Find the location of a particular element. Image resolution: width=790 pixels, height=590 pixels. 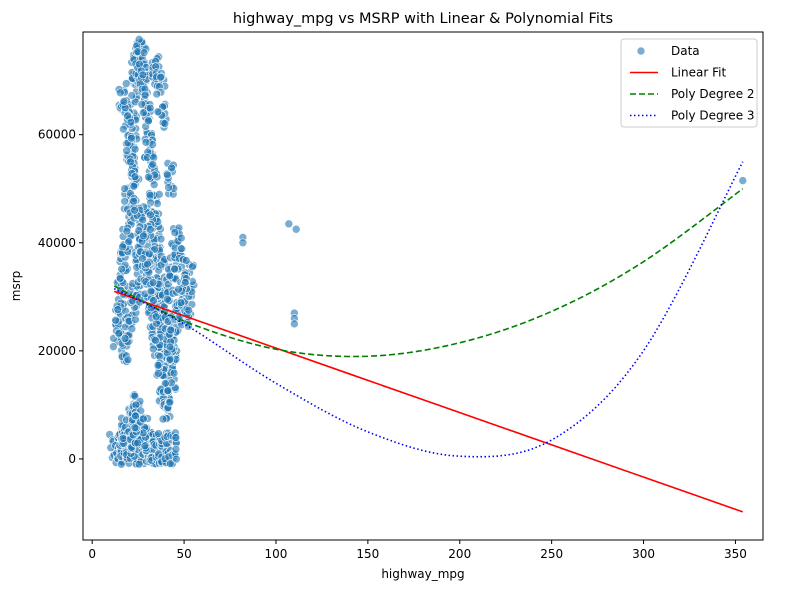

legend-entry: Poly Degree 3 is located at coordinates (692, 116).